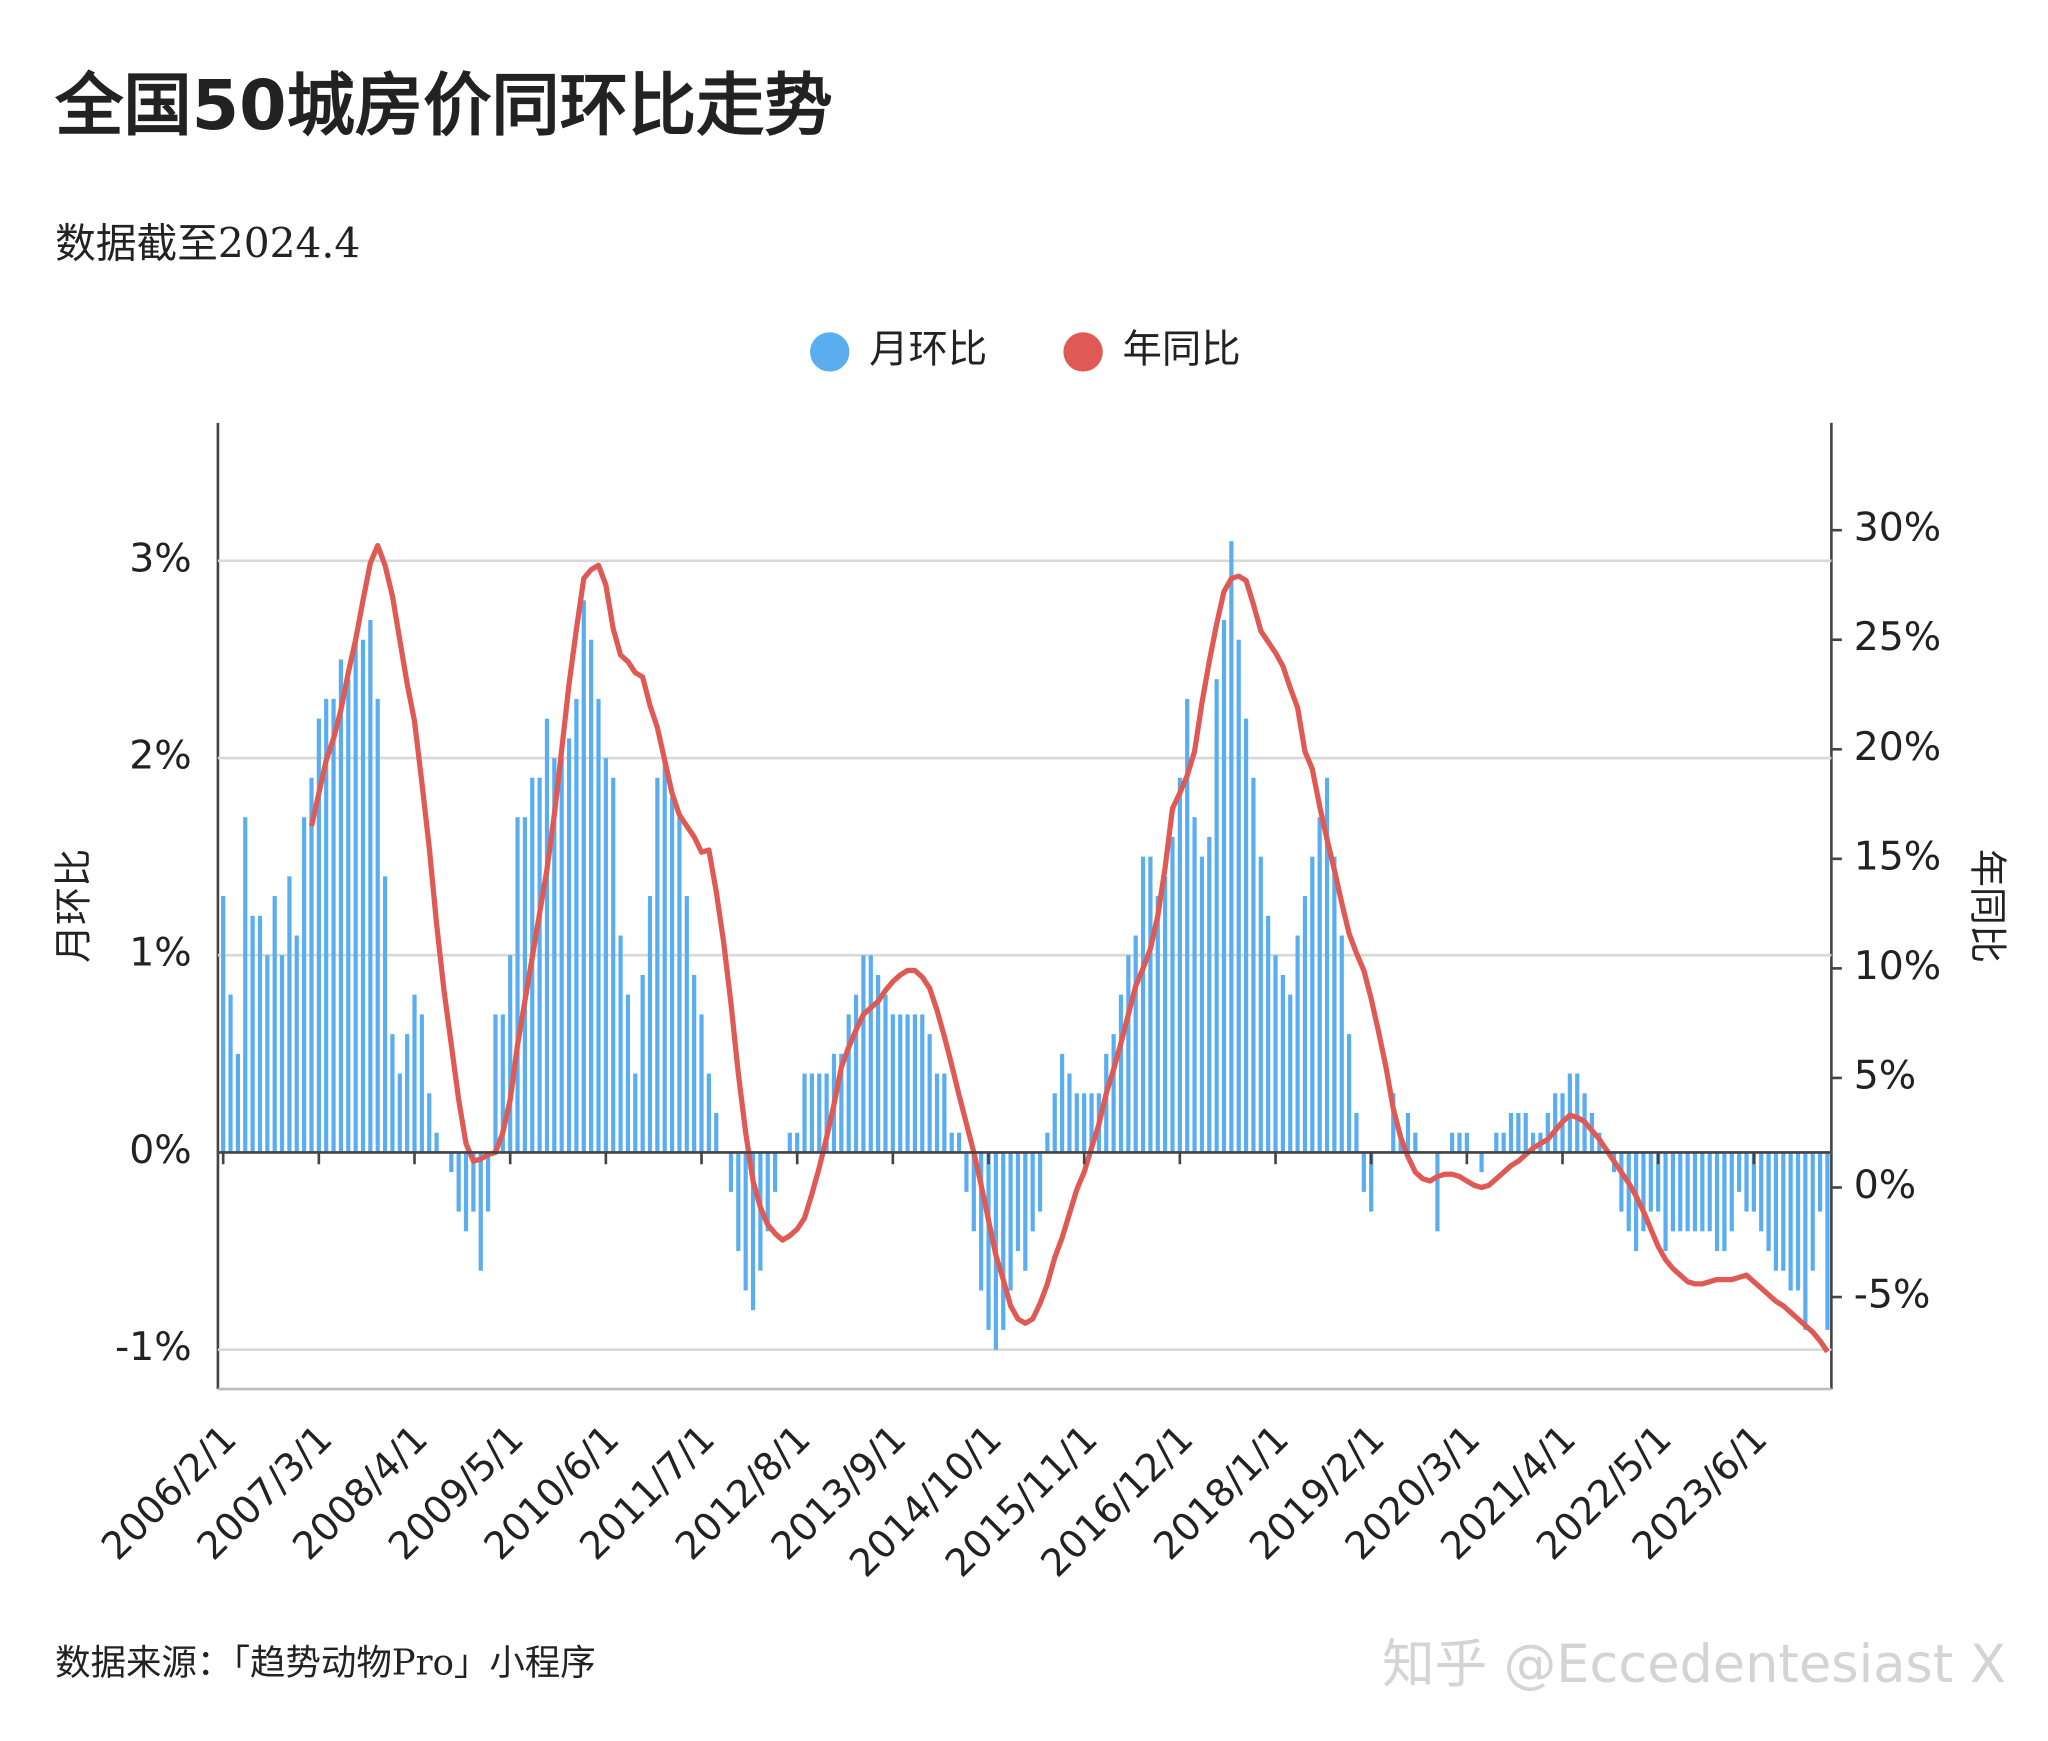 The image size is (2048, 1741). What do you see at coordinates (1898, 528) in the screenshot?
I see `y2-tick-label: 30%` at bounding box center [1898, 528].